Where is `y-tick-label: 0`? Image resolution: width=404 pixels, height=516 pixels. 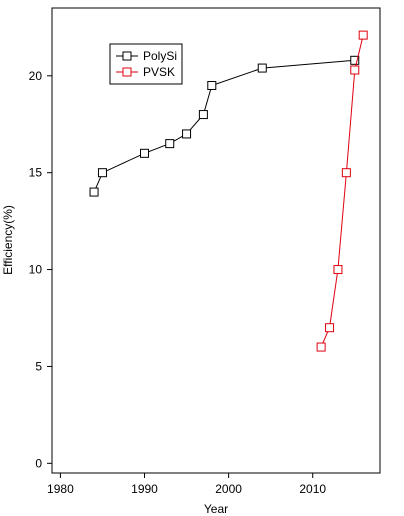
y-tick-label: 0 is located at coordinates (38, 463).